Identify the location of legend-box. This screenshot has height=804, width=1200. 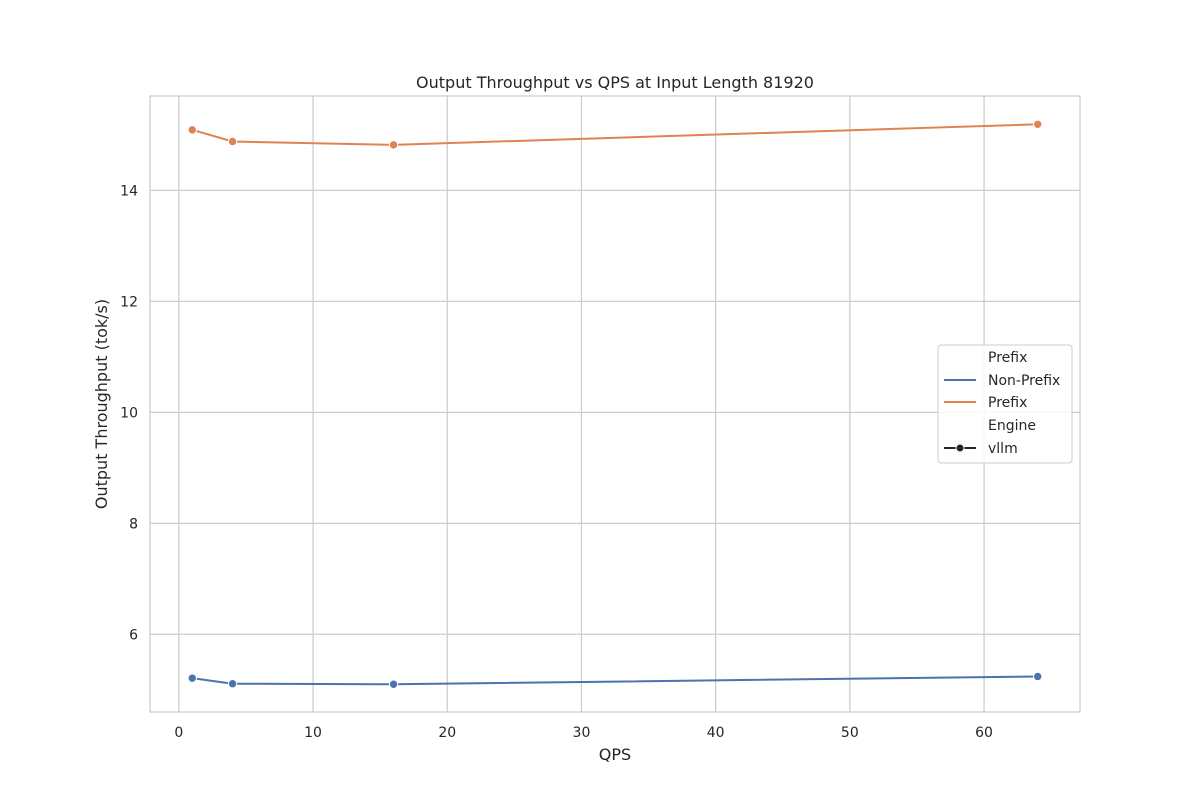
(1005, 404).